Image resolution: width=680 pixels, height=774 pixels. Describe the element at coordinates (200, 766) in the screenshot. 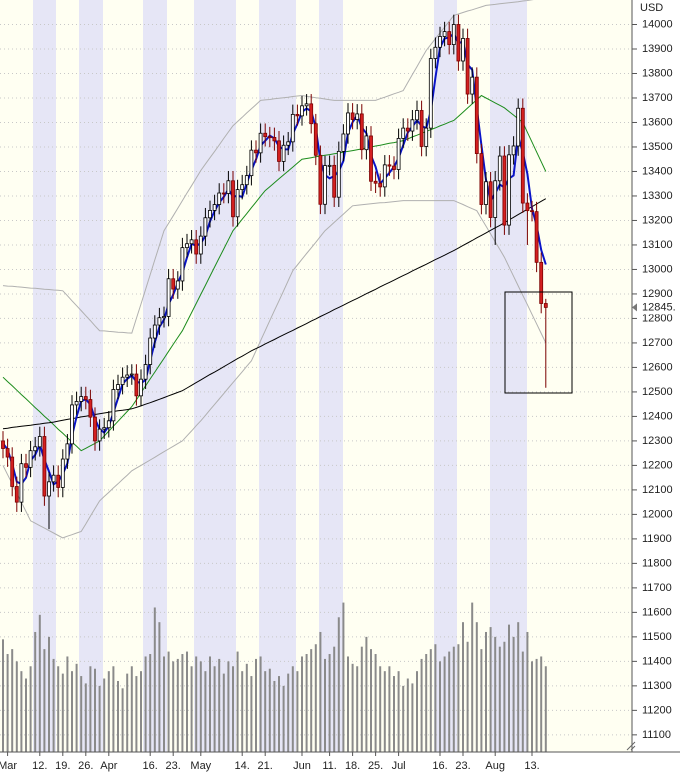

I see `x-tick-label: May` at that location.